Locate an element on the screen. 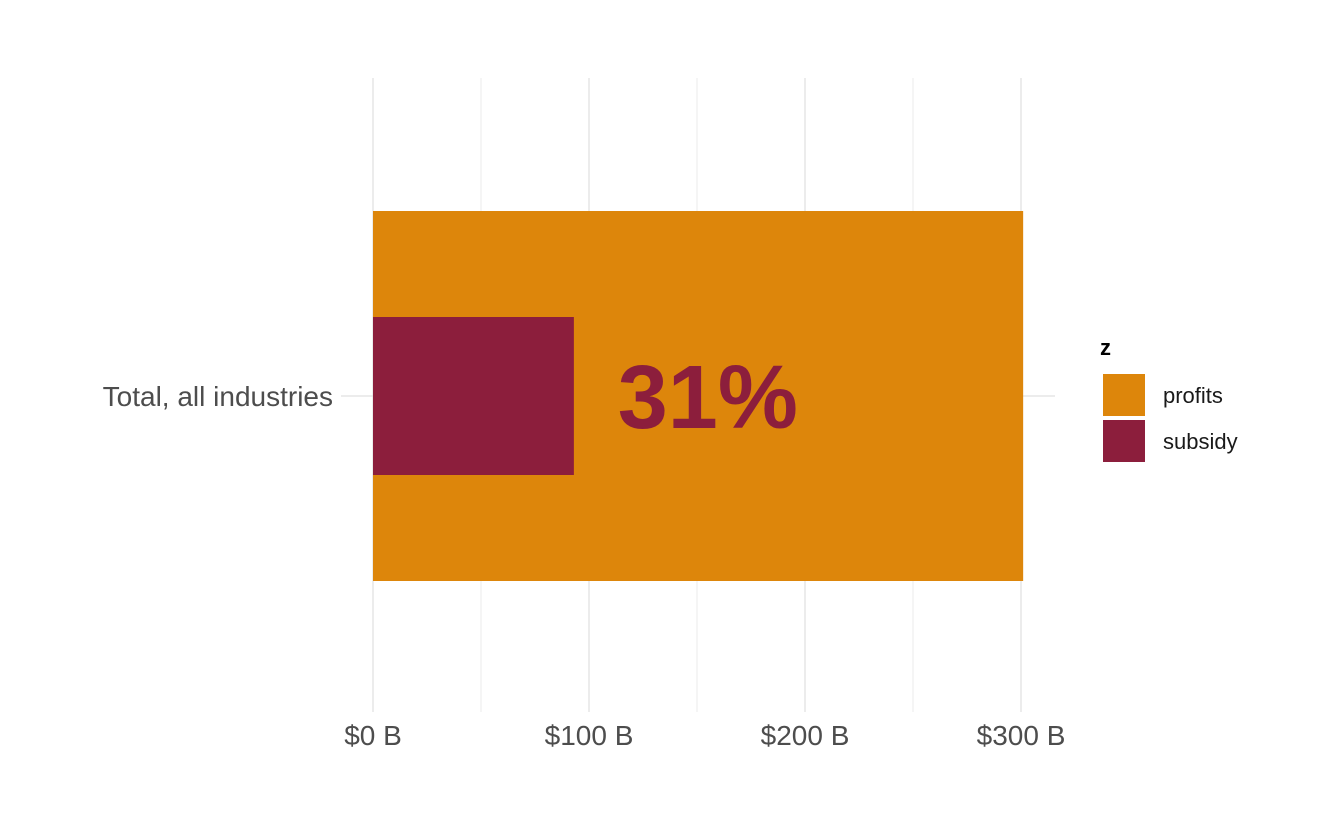 The image size is (1344, 830). legend-key-profits is located at coordinates (1124, 395).